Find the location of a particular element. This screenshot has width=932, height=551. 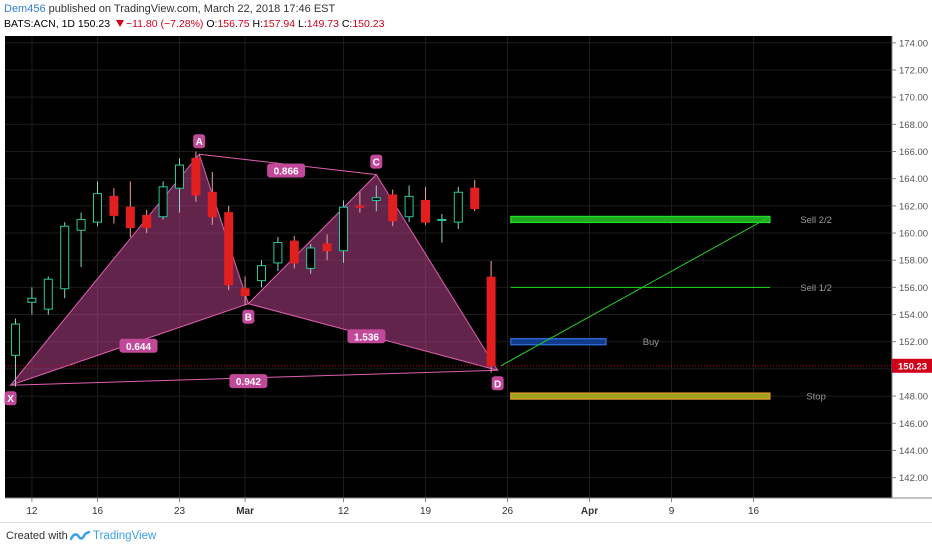

symbol-name: BATS:ACN, 1D is located at coordinates (39, 24).